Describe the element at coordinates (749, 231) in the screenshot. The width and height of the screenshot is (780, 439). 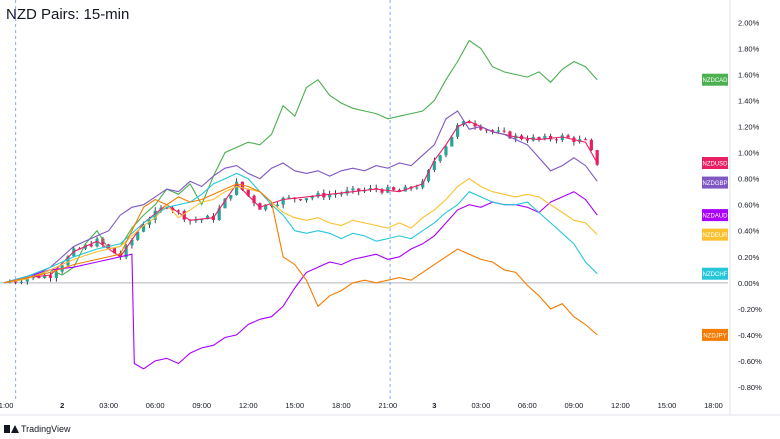
I see `y-tick-label: 0.40%` at that location.